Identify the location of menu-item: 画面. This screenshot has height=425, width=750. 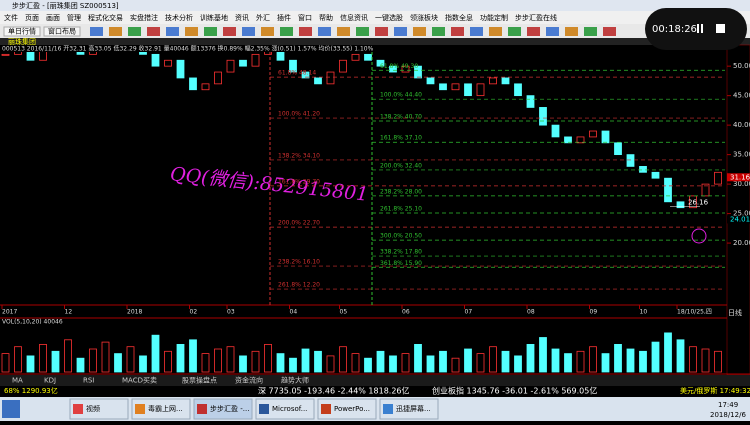
(53, 18).